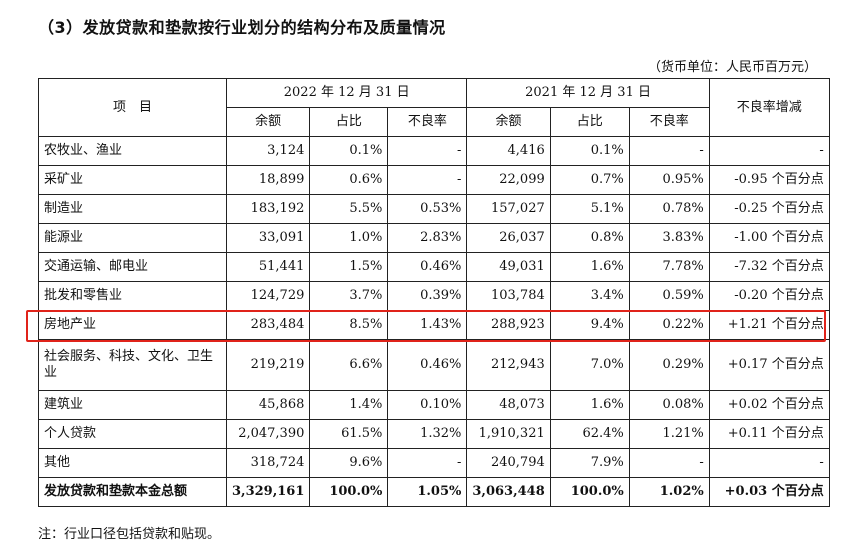  I want to click on npl-2022: 0.10%, so click(427, 405).